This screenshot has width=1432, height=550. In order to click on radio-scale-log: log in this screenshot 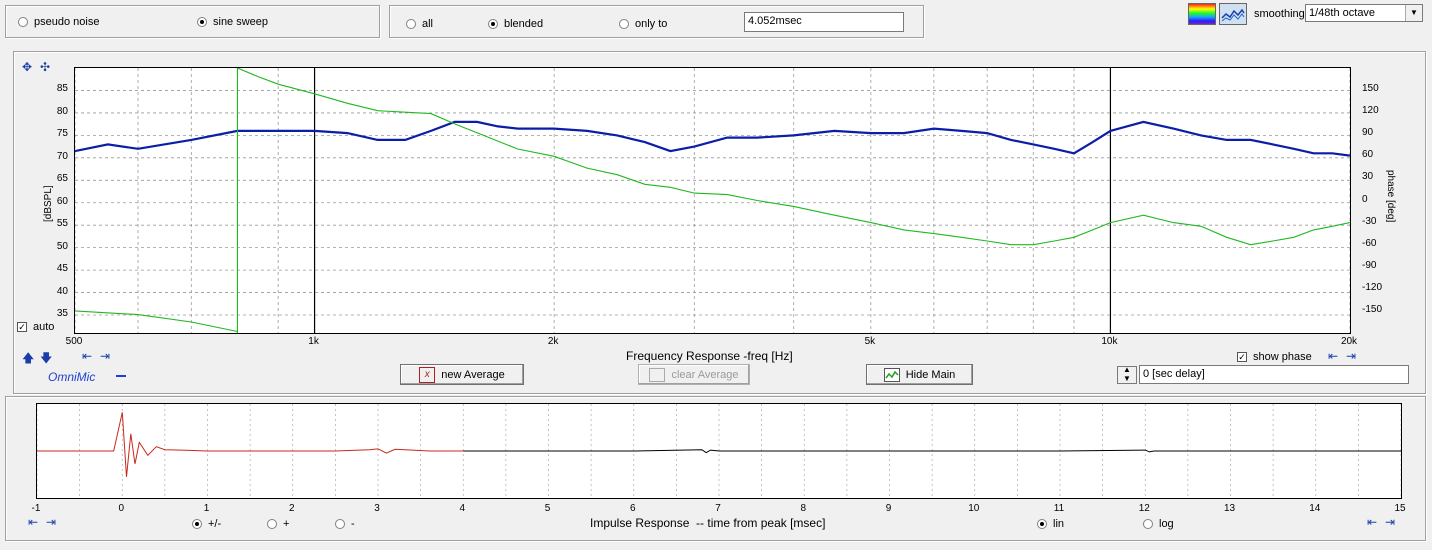, I will do `click(1158, 524)`.